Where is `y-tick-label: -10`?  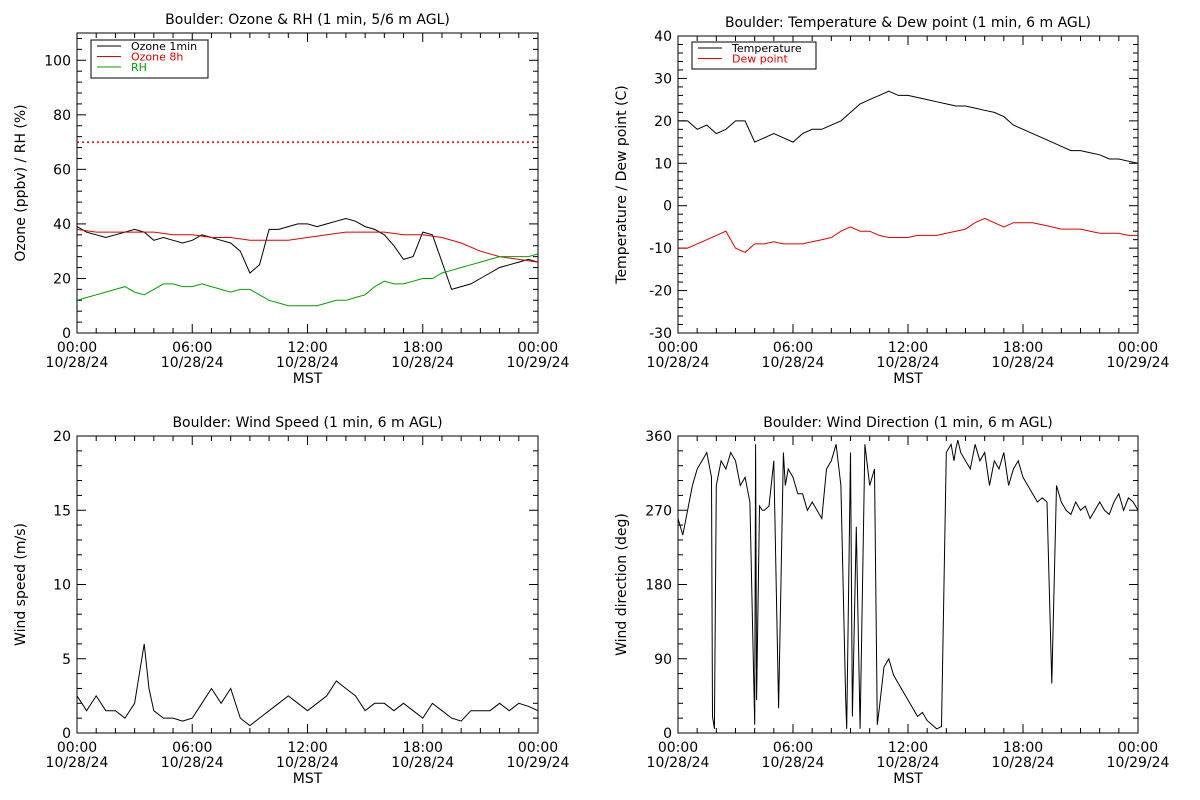
y-tick-label: -10 is located at coordinates (660, 249).